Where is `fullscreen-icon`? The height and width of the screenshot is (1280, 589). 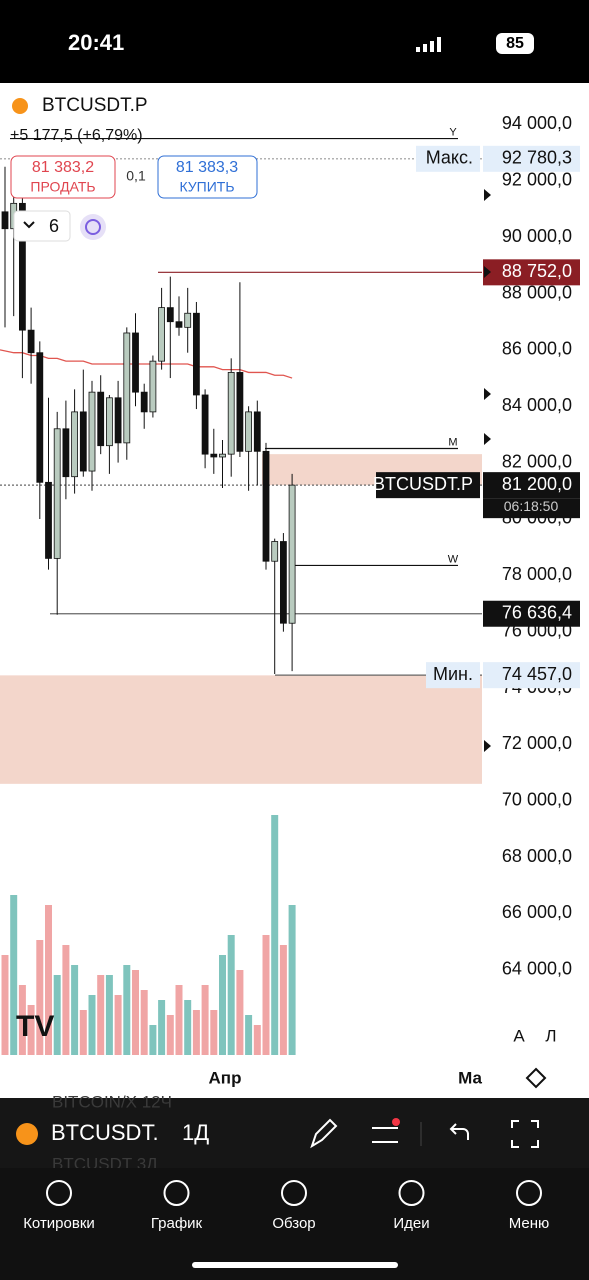
fullscreen-icon is located at coordinates (525, 1134).